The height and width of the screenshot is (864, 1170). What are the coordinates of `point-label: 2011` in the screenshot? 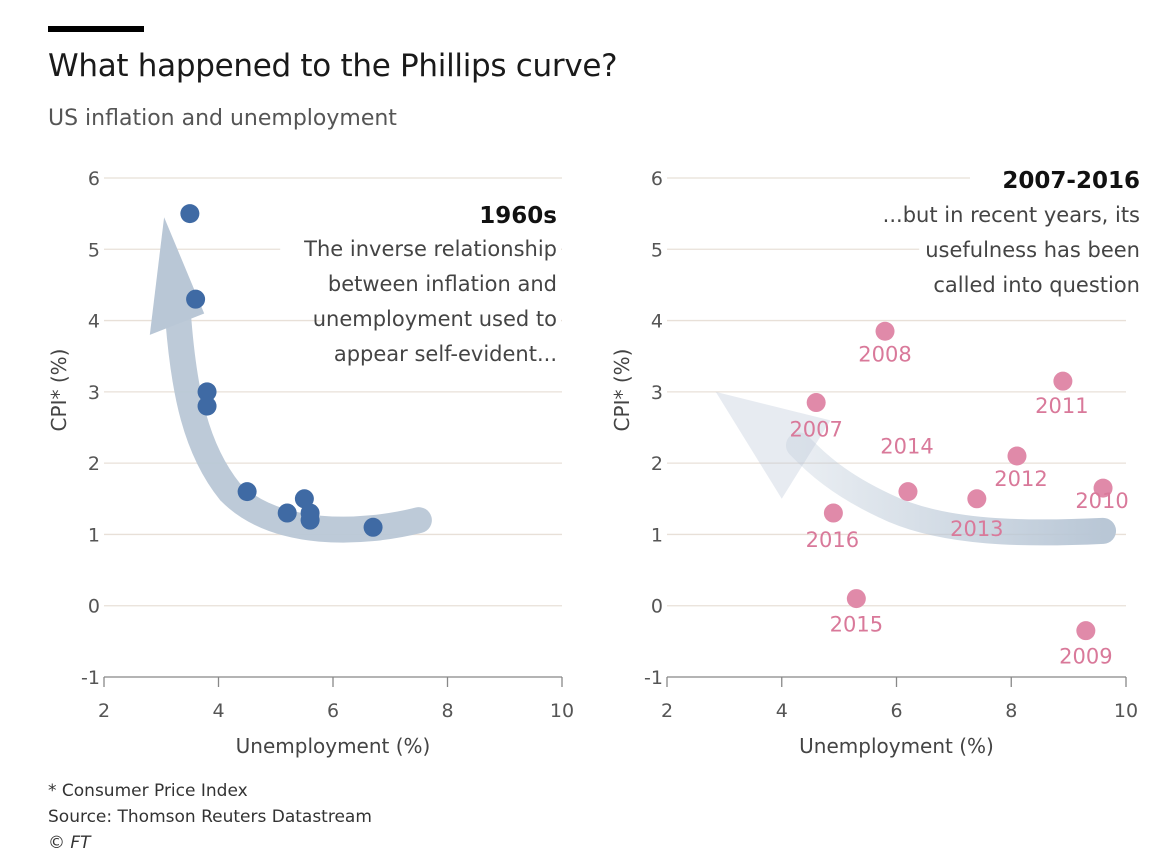 It's located at (1061, 406).